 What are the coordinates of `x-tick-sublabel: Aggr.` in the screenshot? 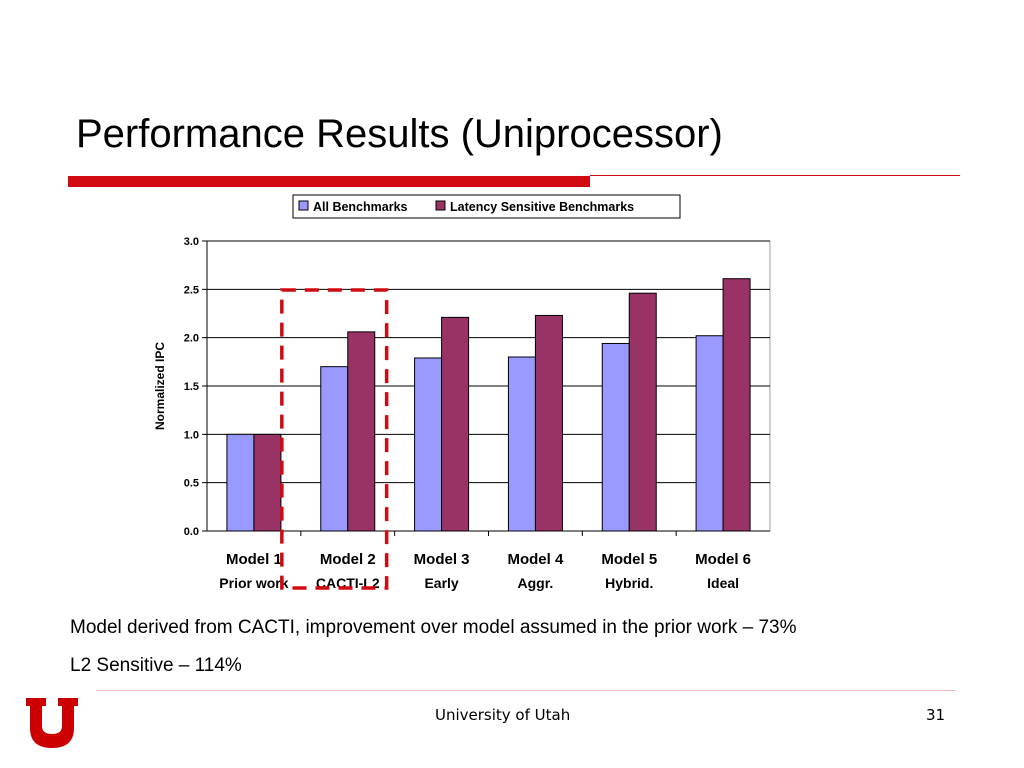 It's located at (536, 583).